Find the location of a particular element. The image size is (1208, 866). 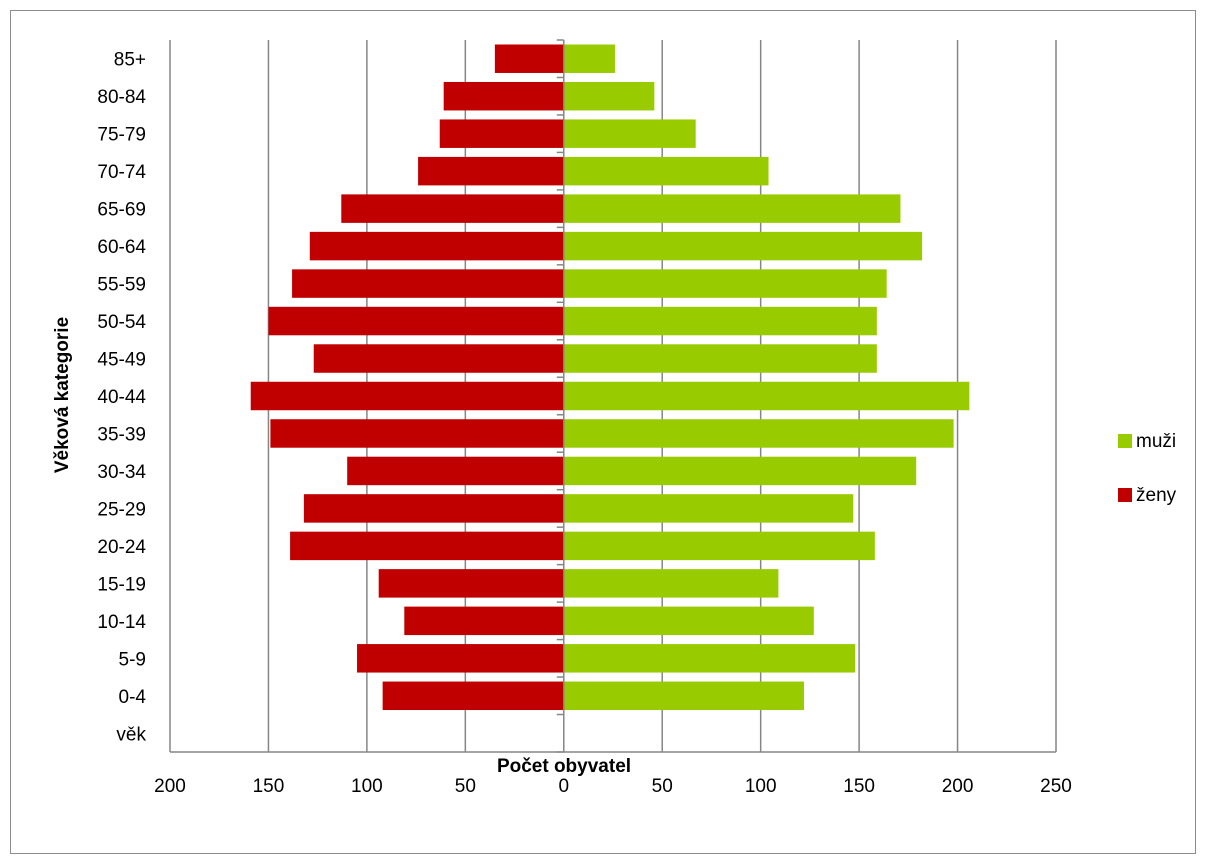

y-tick-label: 5-9 is located at coordinates (132, 659).